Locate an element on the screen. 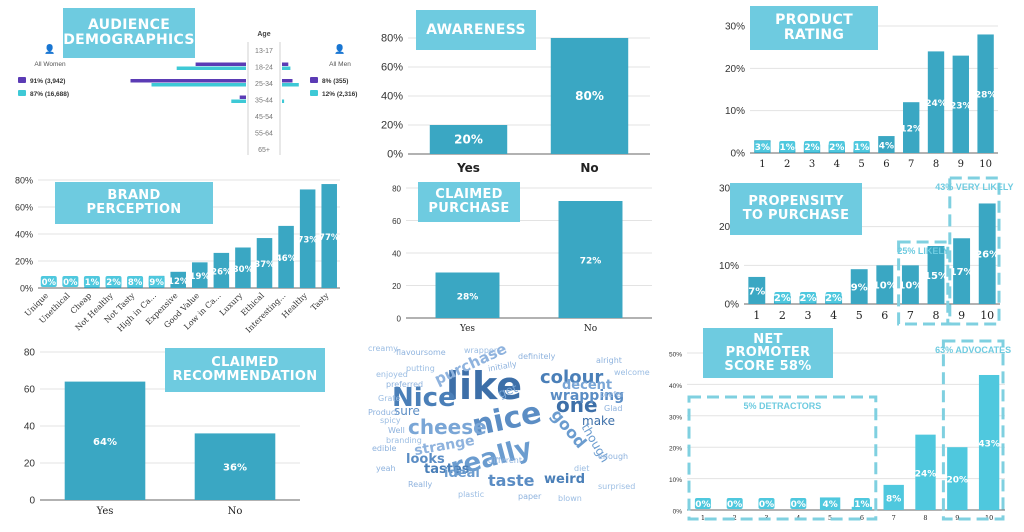 The height and width of the screenshot is (532, 1024). cloud-word: Product is located at coordinates (383, 412).